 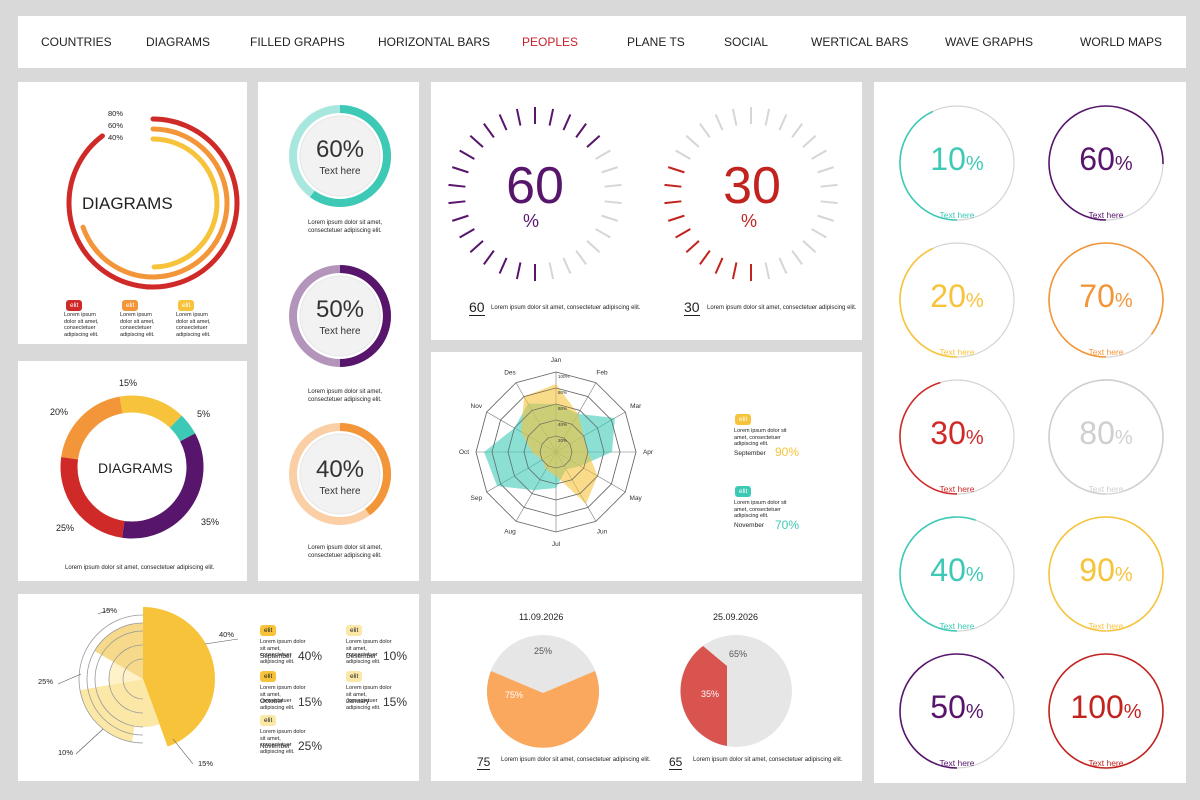 What do you see at coordinates (1106, 626) in the screenshot?
I see `grid-sub-90: Text here` at bounding box center [1106, 626].